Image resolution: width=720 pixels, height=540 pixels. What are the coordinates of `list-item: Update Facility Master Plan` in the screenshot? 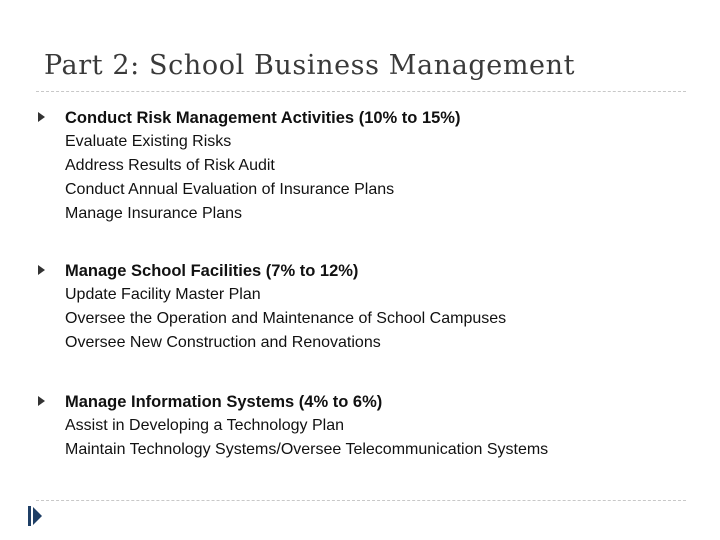 It's located at (163, 294).